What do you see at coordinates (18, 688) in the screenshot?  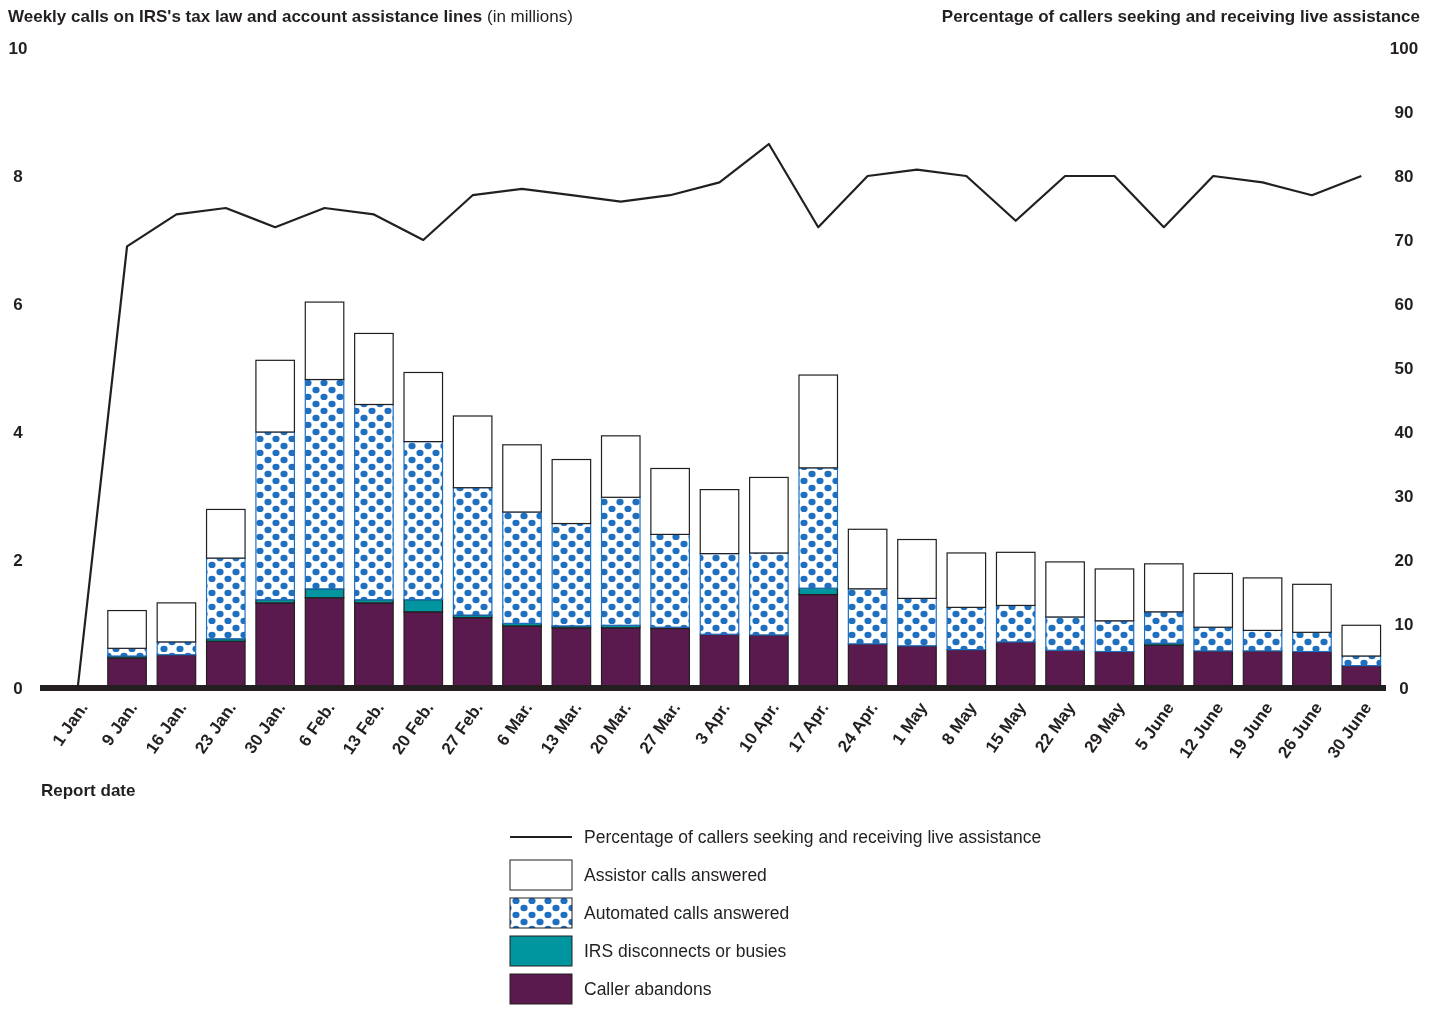 I see `y-tick-label: 0` at bounding box center [18, 688].